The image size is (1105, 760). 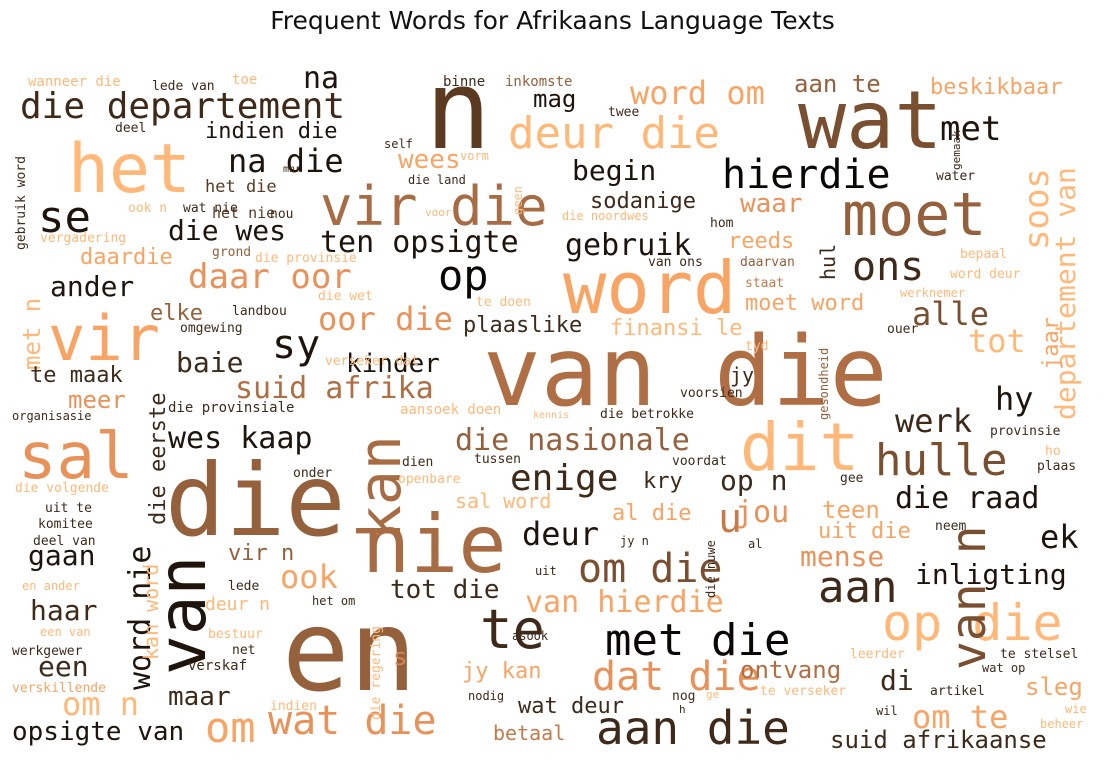 What do you see at coordinates (63, 666) in the screenshot?
I see `word-een: een` at bounding box center [63, 666].